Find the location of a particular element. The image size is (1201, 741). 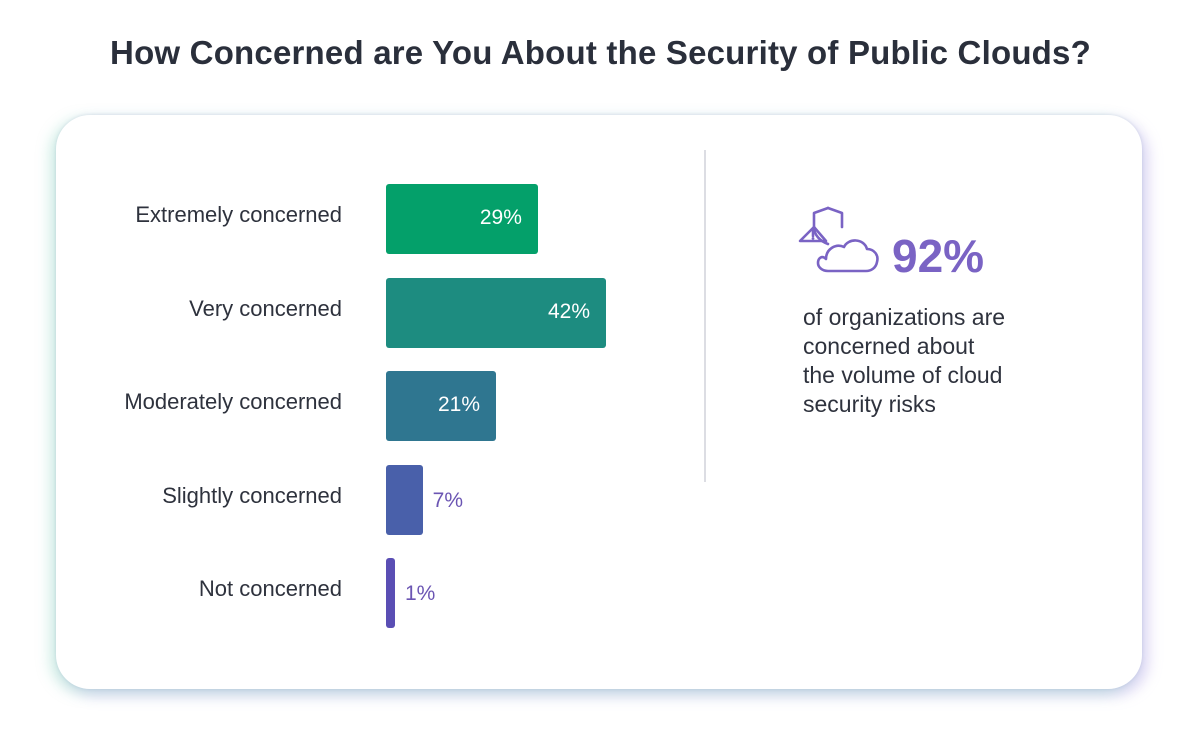

bar-row: Moderately concerned 21% is located at coordinates (376, 406).